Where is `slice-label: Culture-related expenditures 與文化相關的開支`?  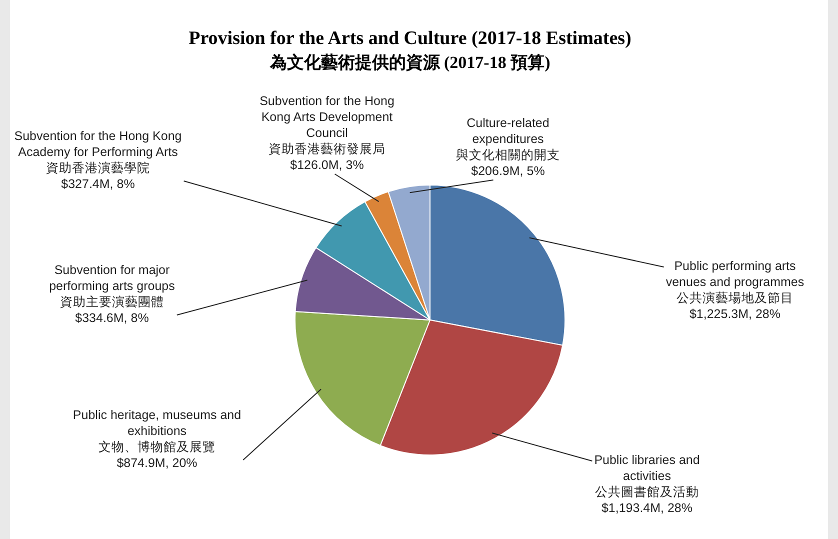 slice-label: Culture-related expenditures 與文化相關的開支 is located at coordinates (508, 139).